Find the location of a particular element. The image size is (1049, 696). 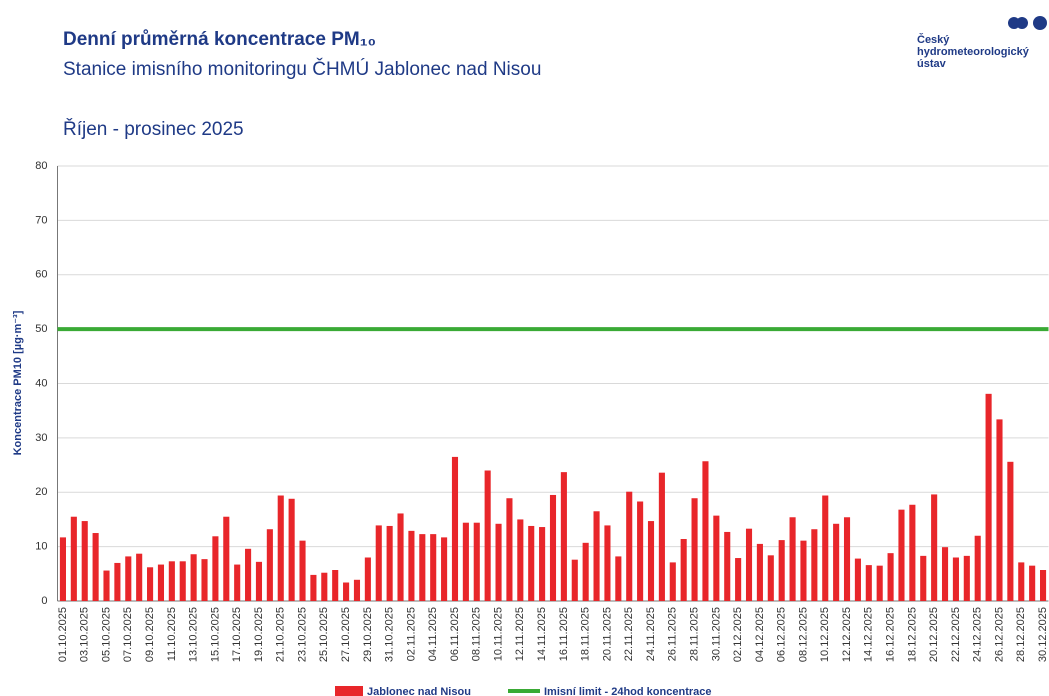

y-tick-label: 60 is located at coordinates (41, 275).